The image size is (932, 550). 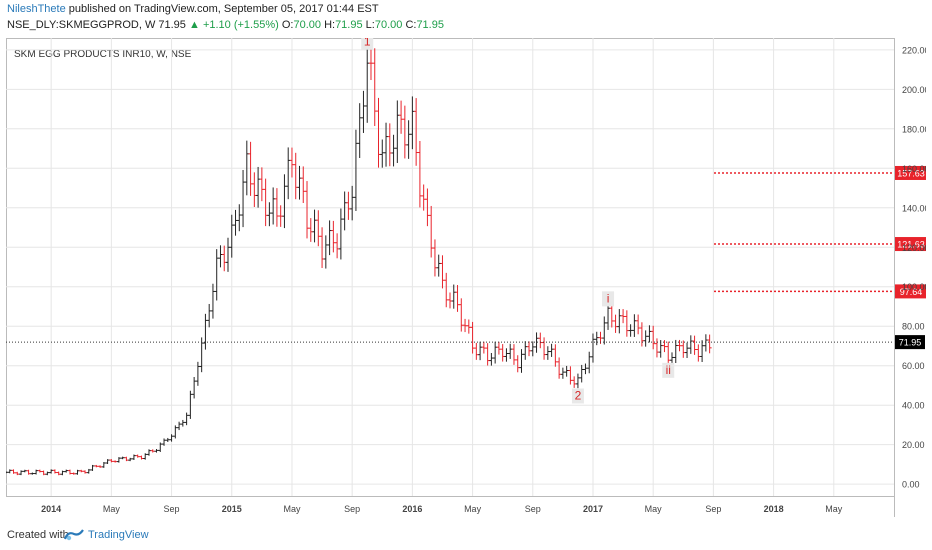 I want to click on tradingview-brand-link: TradingView, so click(x=118, y=535).